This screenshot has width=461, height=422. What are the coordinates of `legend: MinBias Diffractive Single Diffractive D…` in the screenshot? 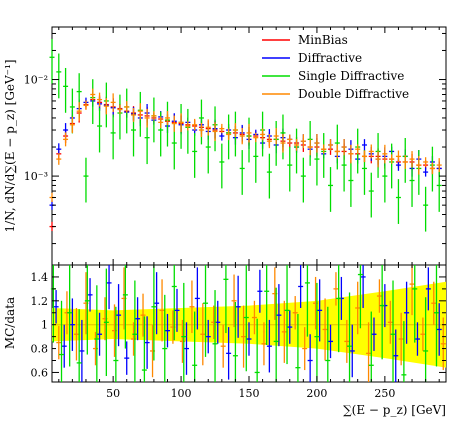 It's located at (335, 67).